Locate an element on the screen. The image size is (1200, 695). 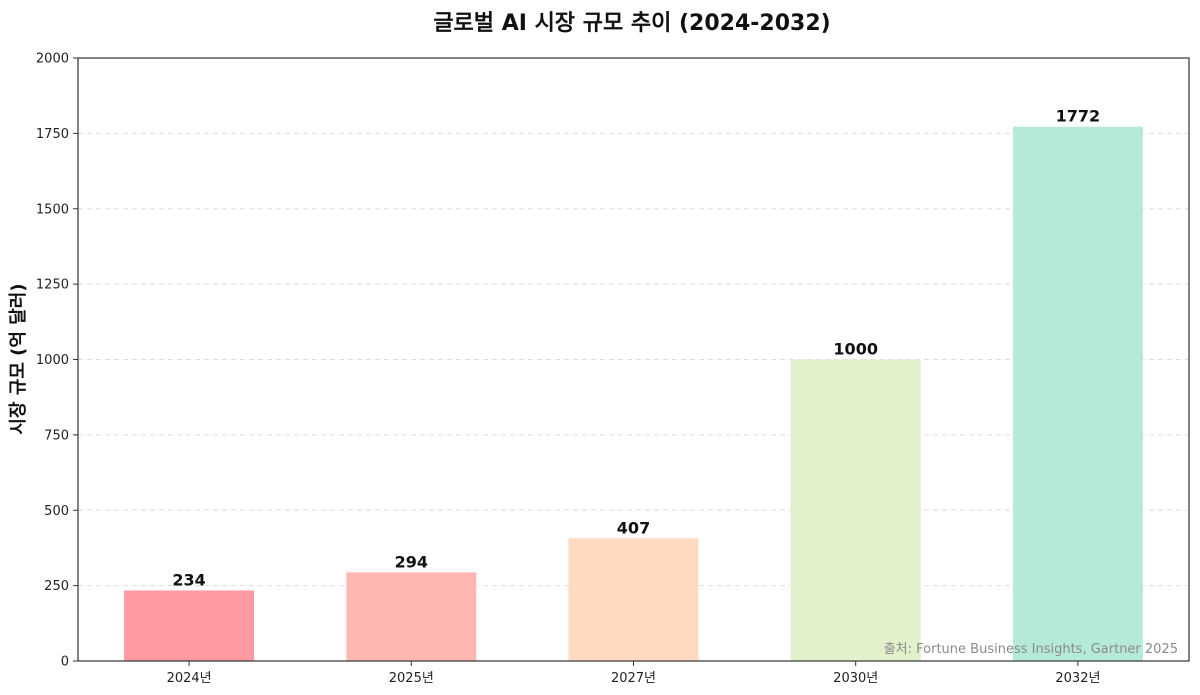
bar-value-label: 1000 is located at coordinates (855, 349).